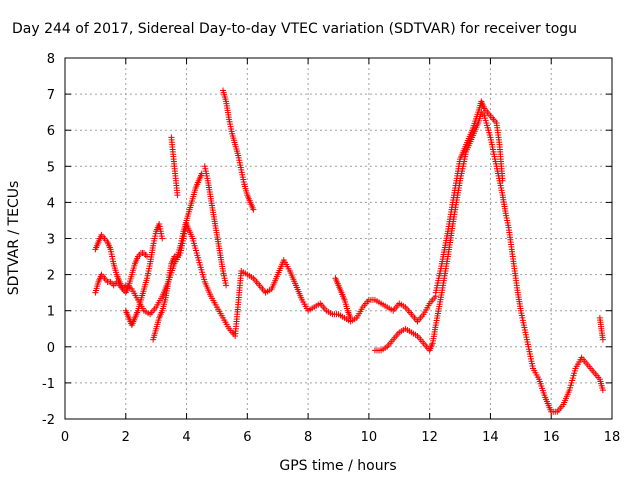 The width and height of the screenshot is (640, 480). Describe the element at coordinates (48, 384) in the screenshot. I see `y-tick-label: -1` at that location.